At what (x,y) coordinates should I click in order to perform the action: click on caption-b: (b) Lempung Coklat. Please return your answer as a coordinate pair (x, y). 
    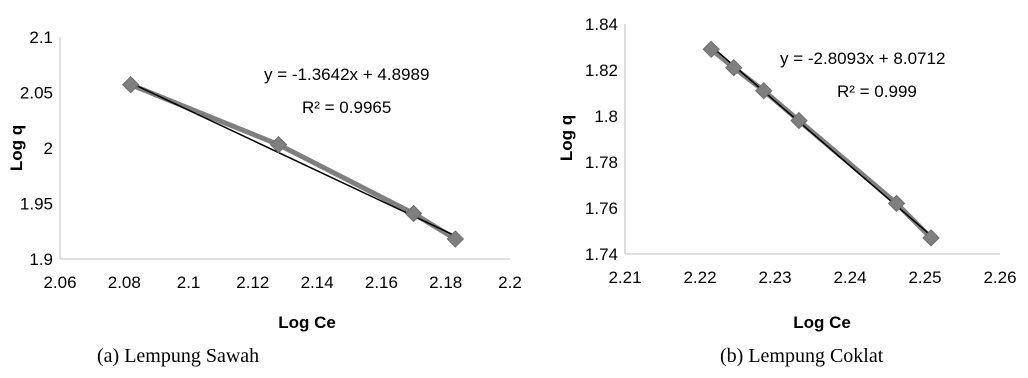
    Looking at the image, I should click on (802, 356).